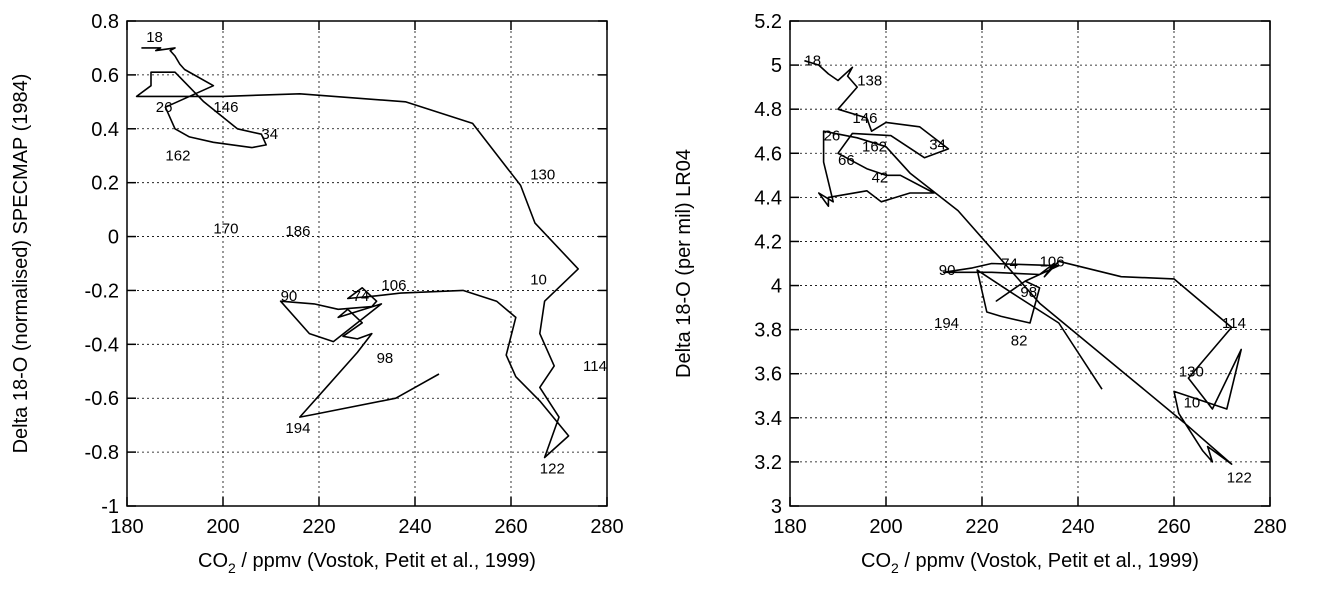 The width and height of the screenshot is (1327, 589). I want to click on y-tick-label: 0.6, so click(105, 76).